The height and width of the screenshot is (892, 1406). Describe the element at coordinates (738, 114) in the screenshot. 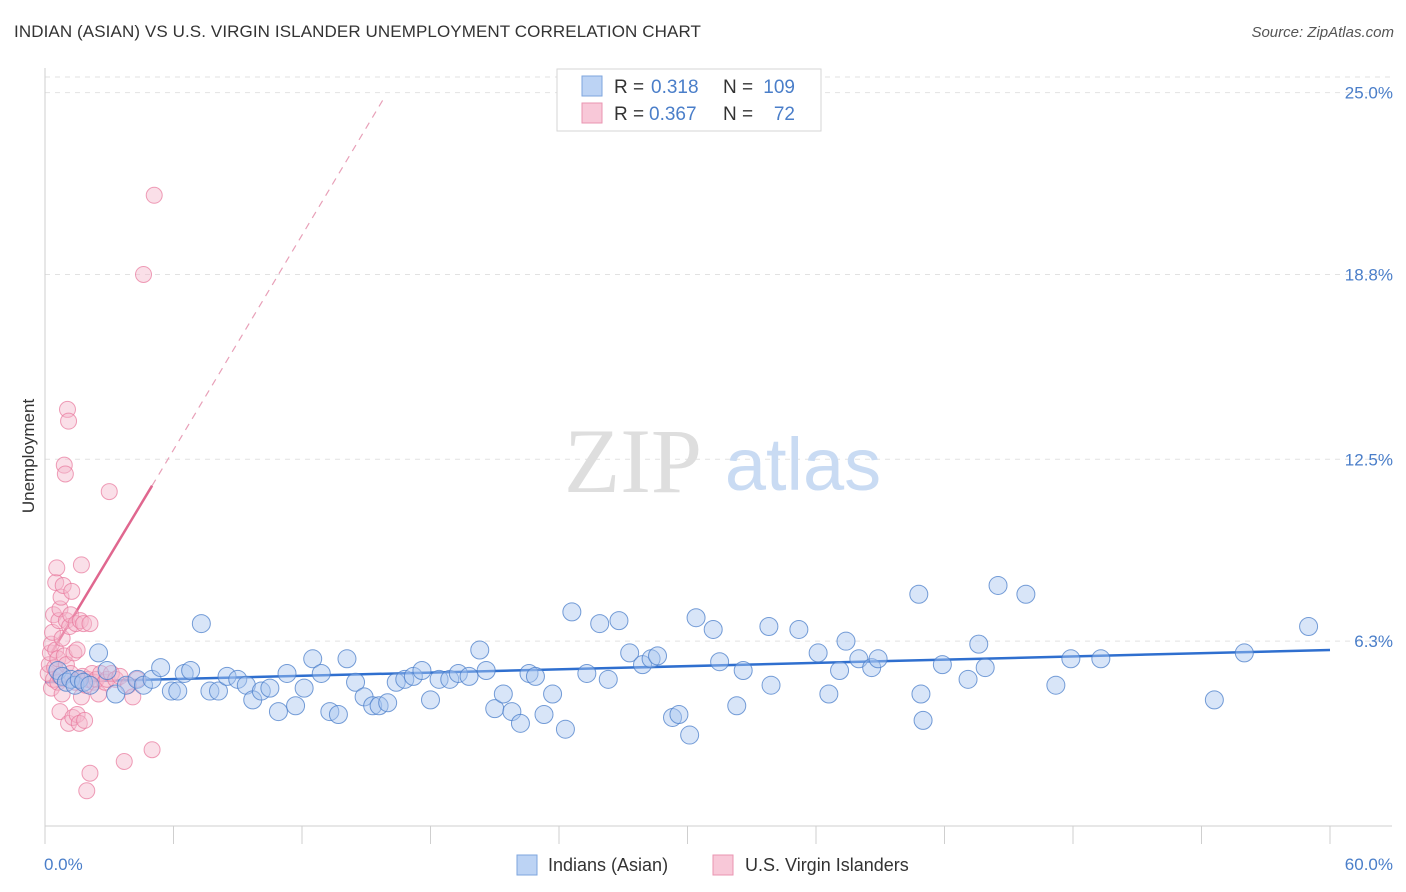

I see `legend-pink-n-label: N =` at that location.